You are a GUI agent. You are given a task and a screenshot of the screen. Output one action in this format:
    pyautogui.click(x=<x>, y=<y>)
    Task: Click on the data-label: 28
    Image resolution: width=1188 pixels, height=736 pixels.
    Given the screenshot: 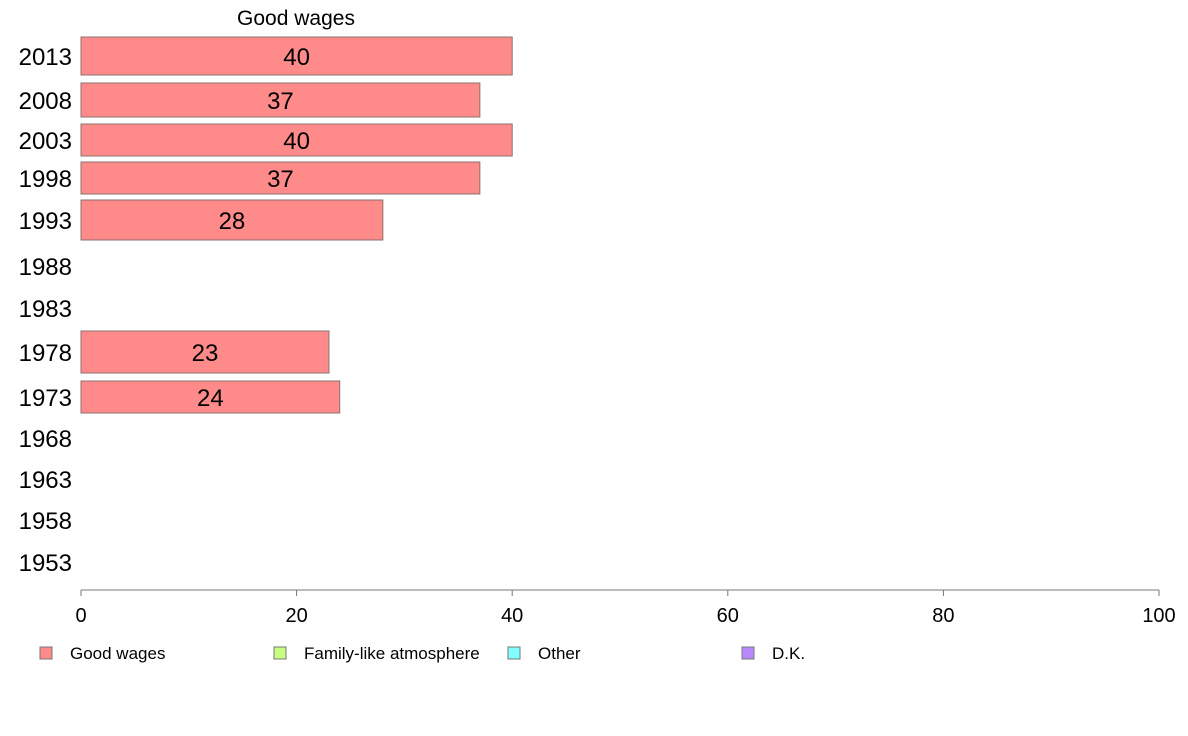 What is the action you would take?
    pyautogui.click(x=232, y=221)
    